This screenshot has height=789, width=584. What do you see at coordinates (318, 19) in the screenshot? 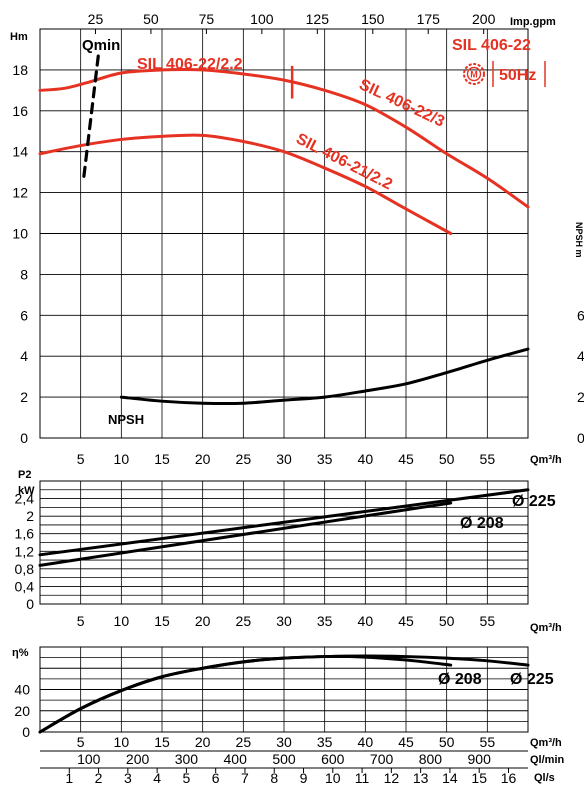
I see `gpm-tick-125: 125` at bounding box center [318, 19].